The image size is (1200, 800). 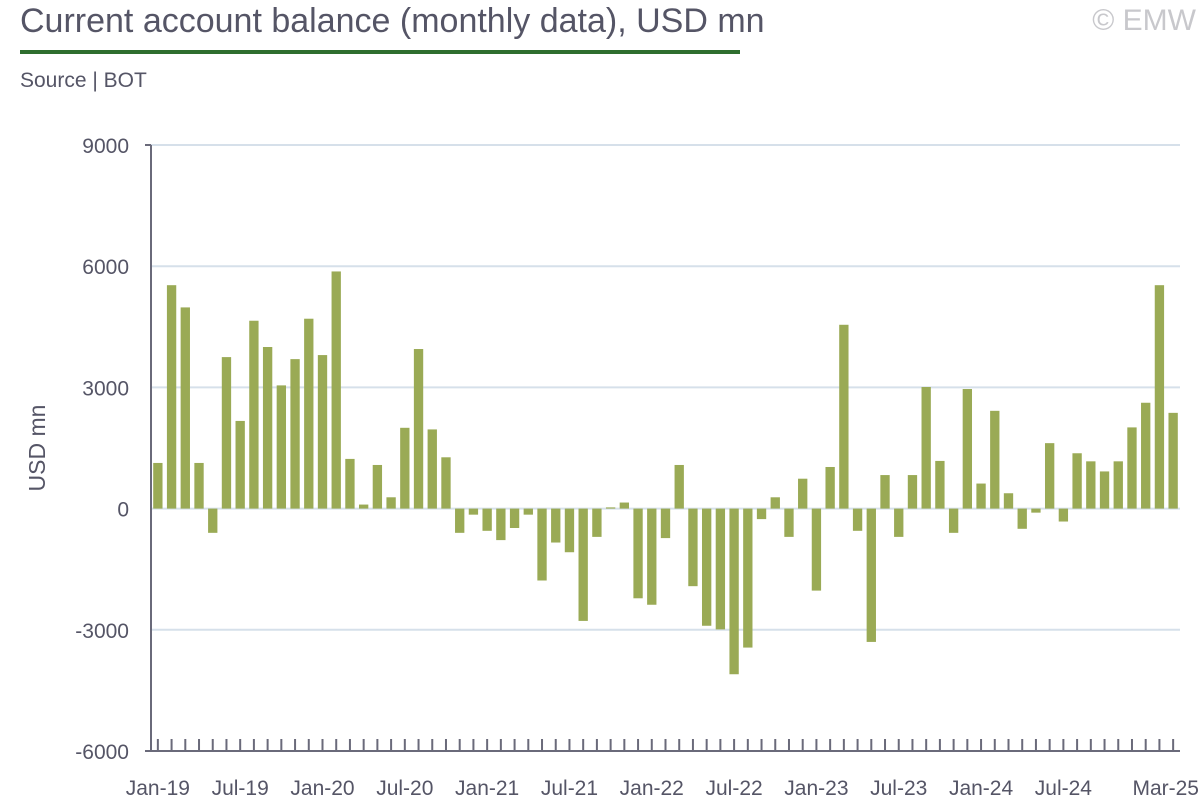 What do you see at coordinates (105, 146) in the screenshot?
I see `y-tick-label: 9000` at bounding box center [105, 146].